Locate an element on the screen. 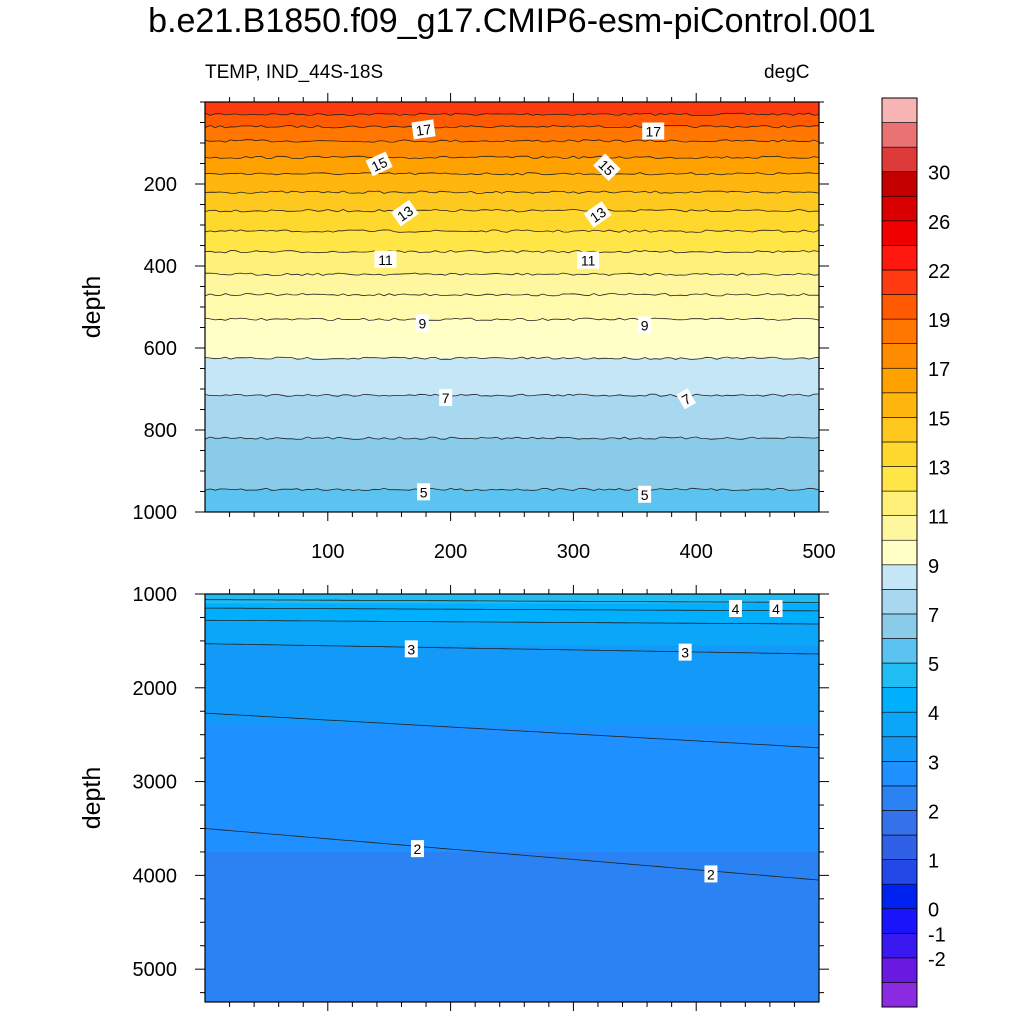  y-tick-label: 1000 is located at coordinates (155, 595).